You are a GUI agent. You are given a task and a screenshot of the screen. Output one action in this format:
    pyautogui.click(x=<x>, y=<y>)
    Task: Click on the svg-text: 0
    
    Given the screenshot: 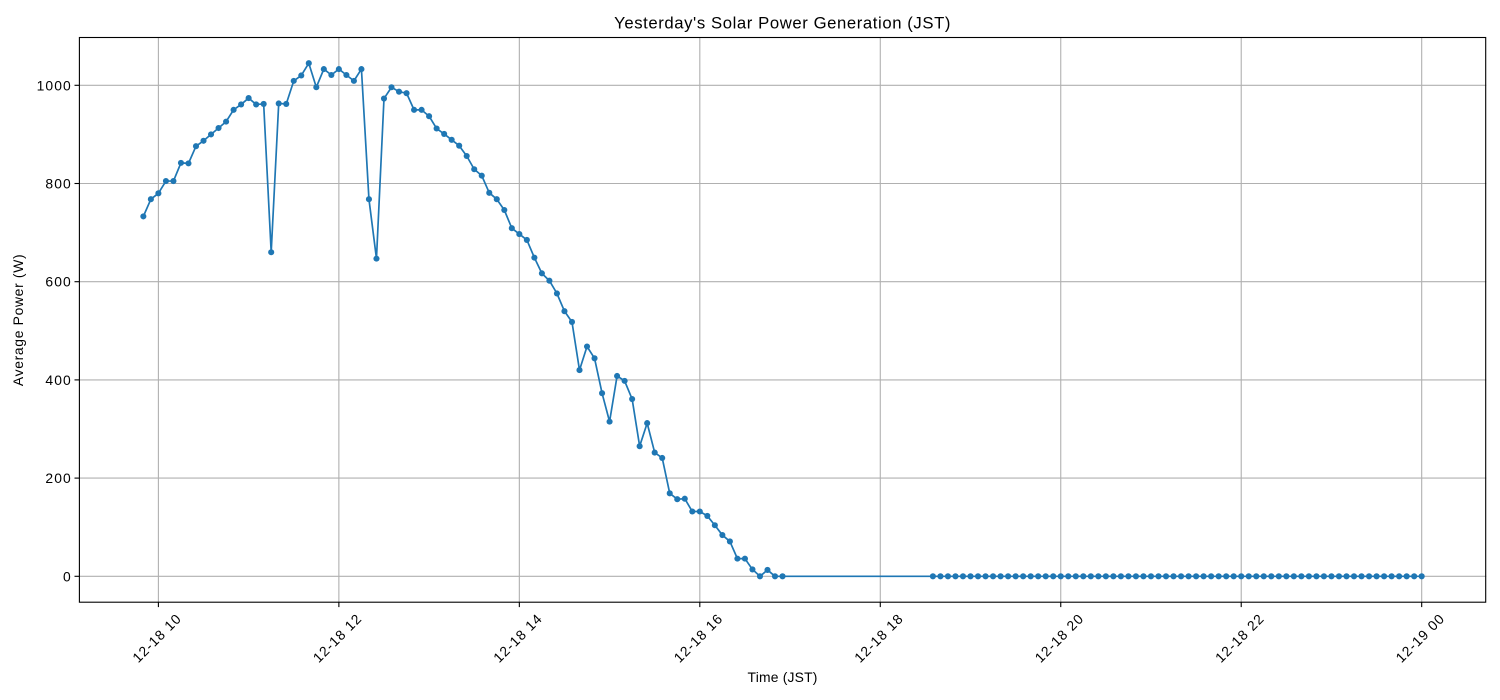 What is the action you would take?
    pyautogui.click(x=67, y=576)
    